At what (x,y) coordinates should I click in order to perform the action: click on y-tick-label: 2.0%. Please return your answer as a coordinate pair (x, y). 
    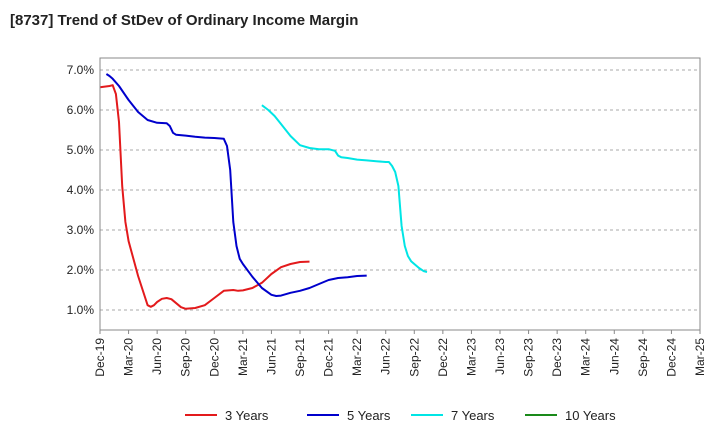
    Looking at the image, I should click on (81, 270).